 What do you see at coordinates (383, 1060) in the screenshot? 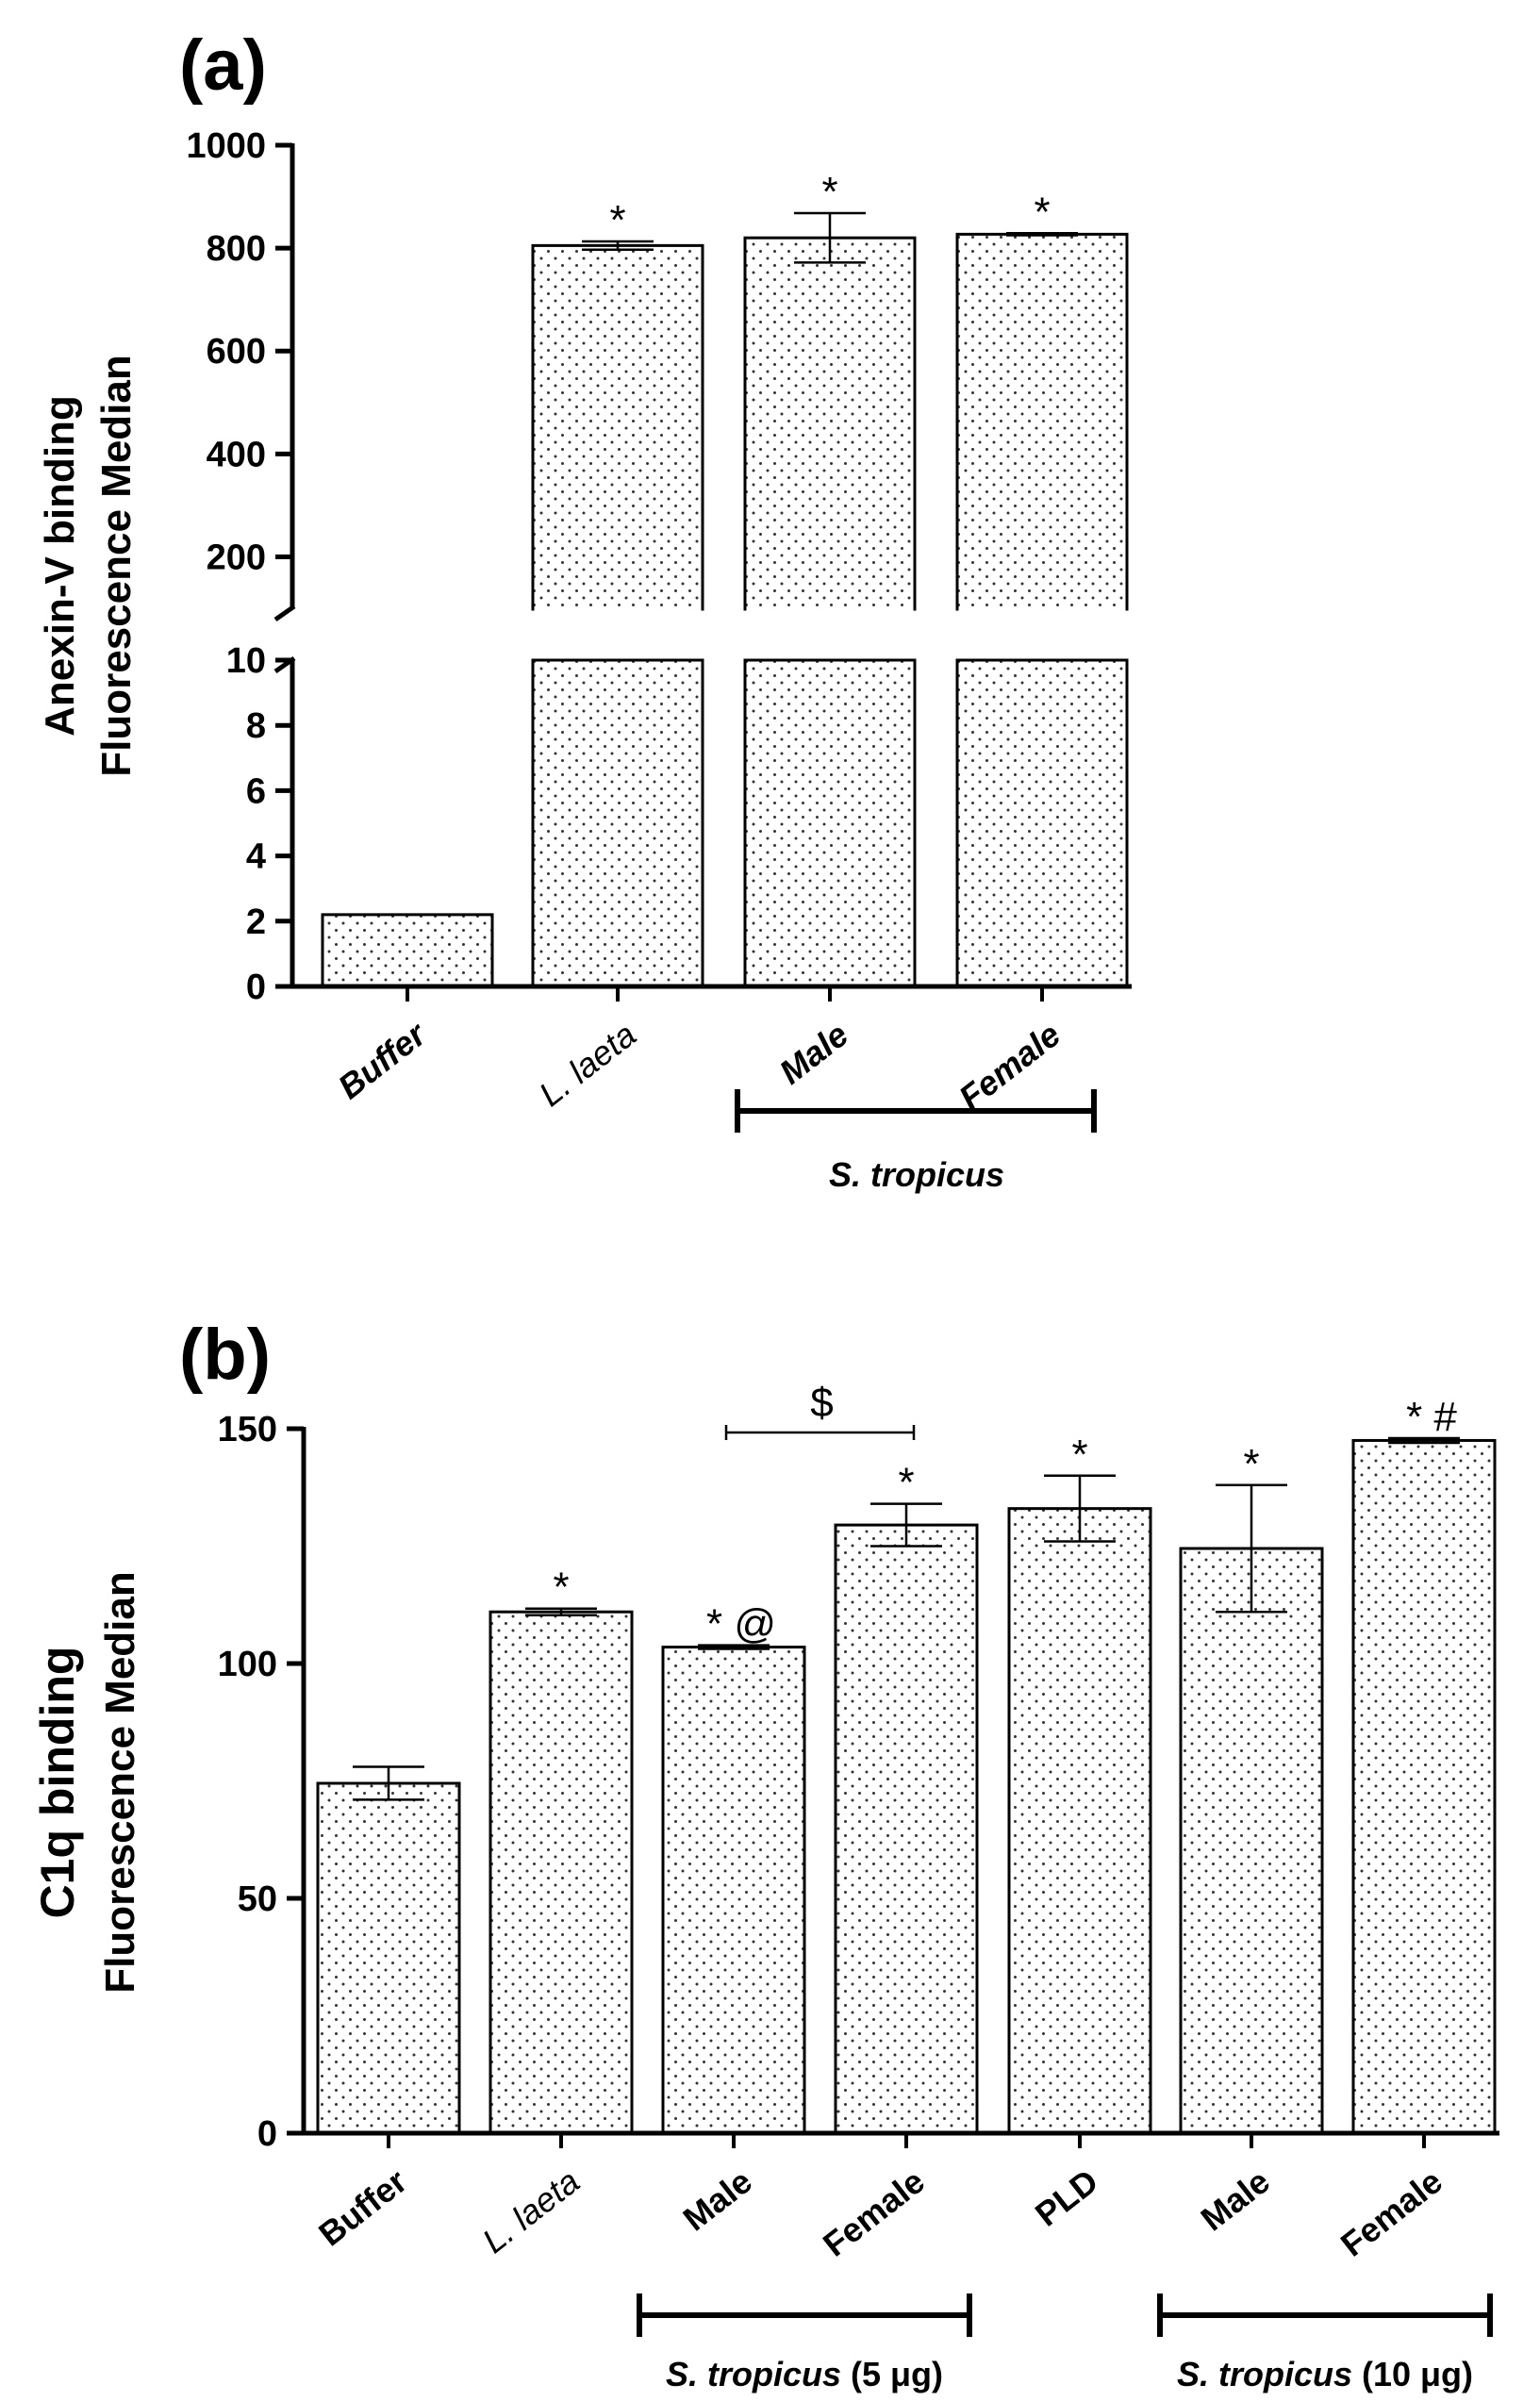
I see `category-label-a: Buffer` at bounding box center [383, 1060].